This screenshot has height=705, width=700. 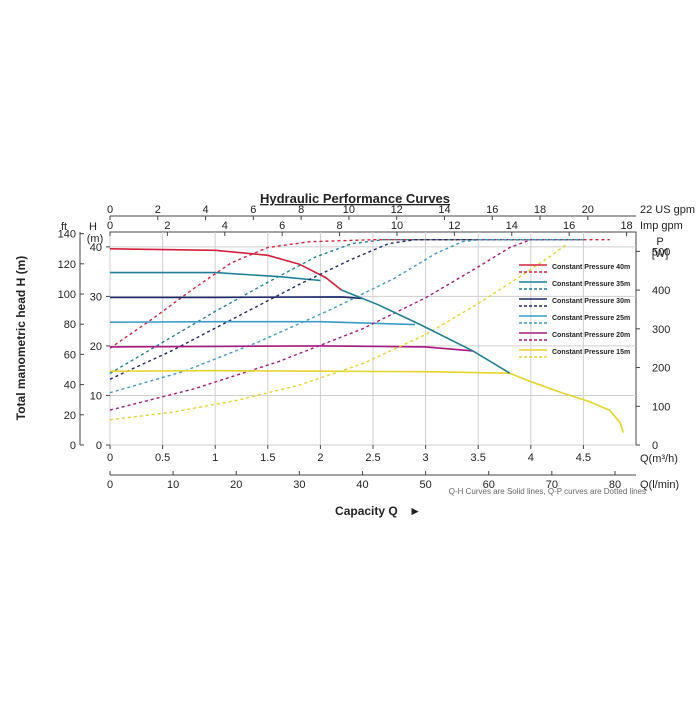 I want to click on x-tick-label-impgpm: 0, so click(x=110, y=226).